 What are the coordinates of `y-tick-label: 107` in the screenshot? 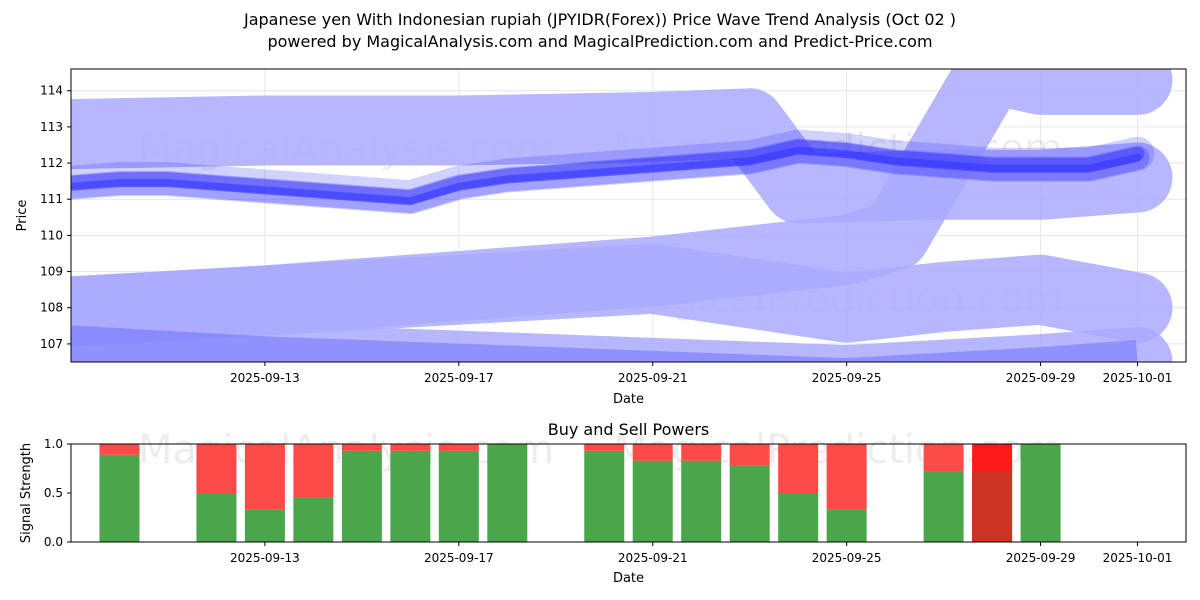 It's located at (51, 344).